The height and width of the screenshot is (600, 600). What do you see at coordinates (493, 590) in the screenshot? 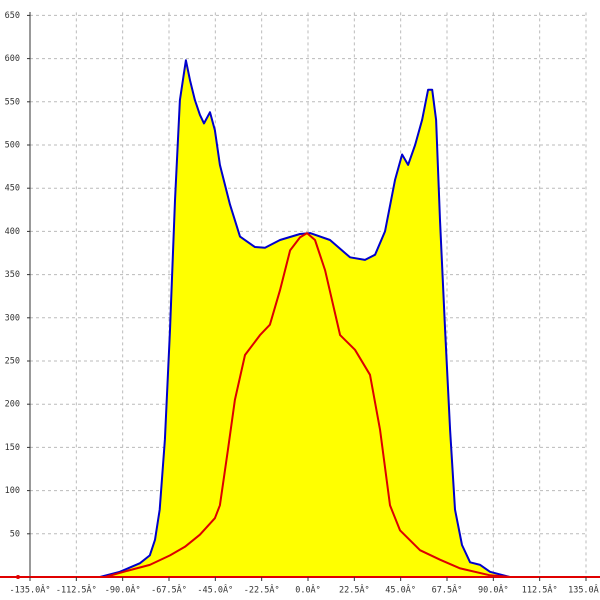
I see `x-tick-label: 90.0Â°` at bounding box center [493, 590].